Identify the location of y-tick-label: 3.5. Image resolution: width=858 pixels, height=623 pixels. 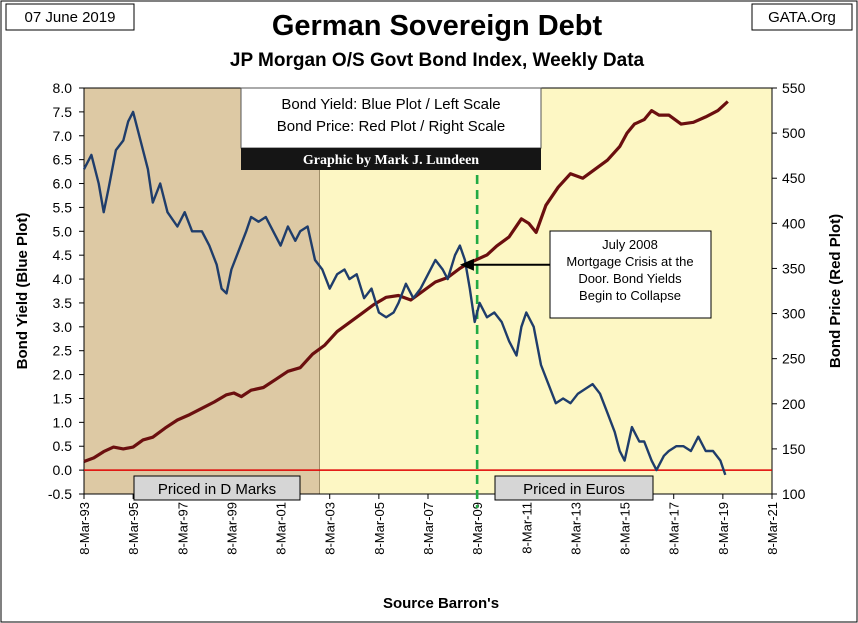
(63, 303).